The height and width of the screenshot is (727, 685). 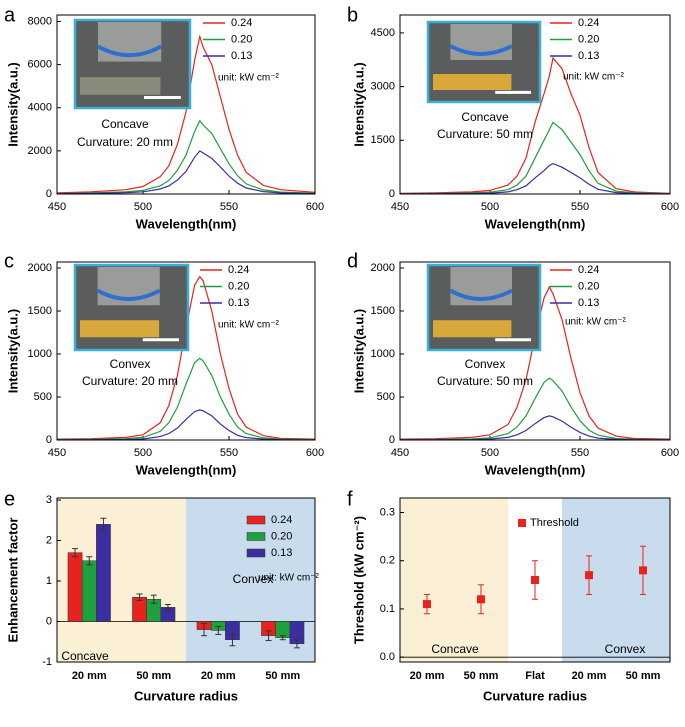 What do you see at coordinates (454, 580) in the screenshot?
I see `concave-region` at bounding box center [454, 580].